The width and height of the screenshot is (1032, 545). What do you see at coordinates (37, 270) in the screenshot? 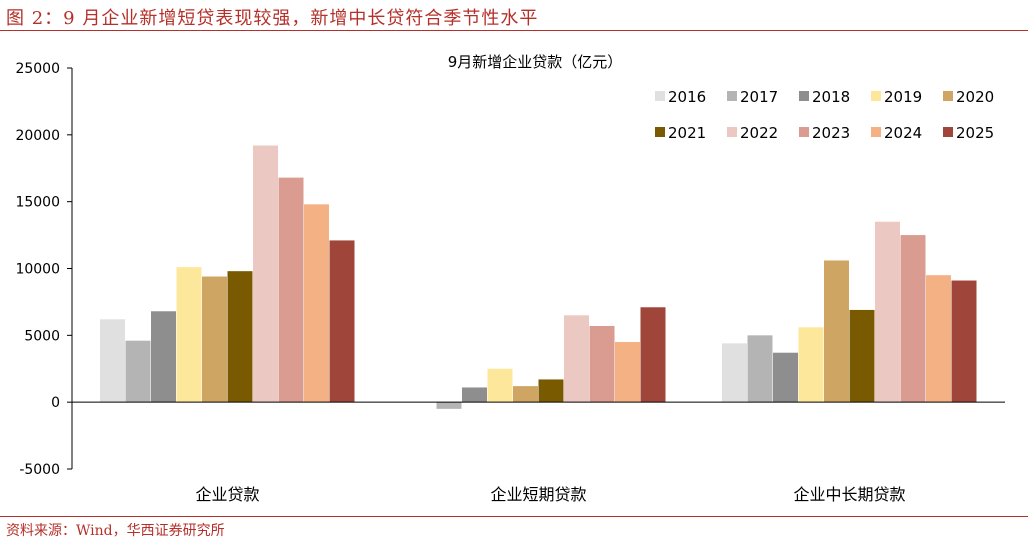
I see `y-tick-label: 10000` at bounding box center [37, 270].